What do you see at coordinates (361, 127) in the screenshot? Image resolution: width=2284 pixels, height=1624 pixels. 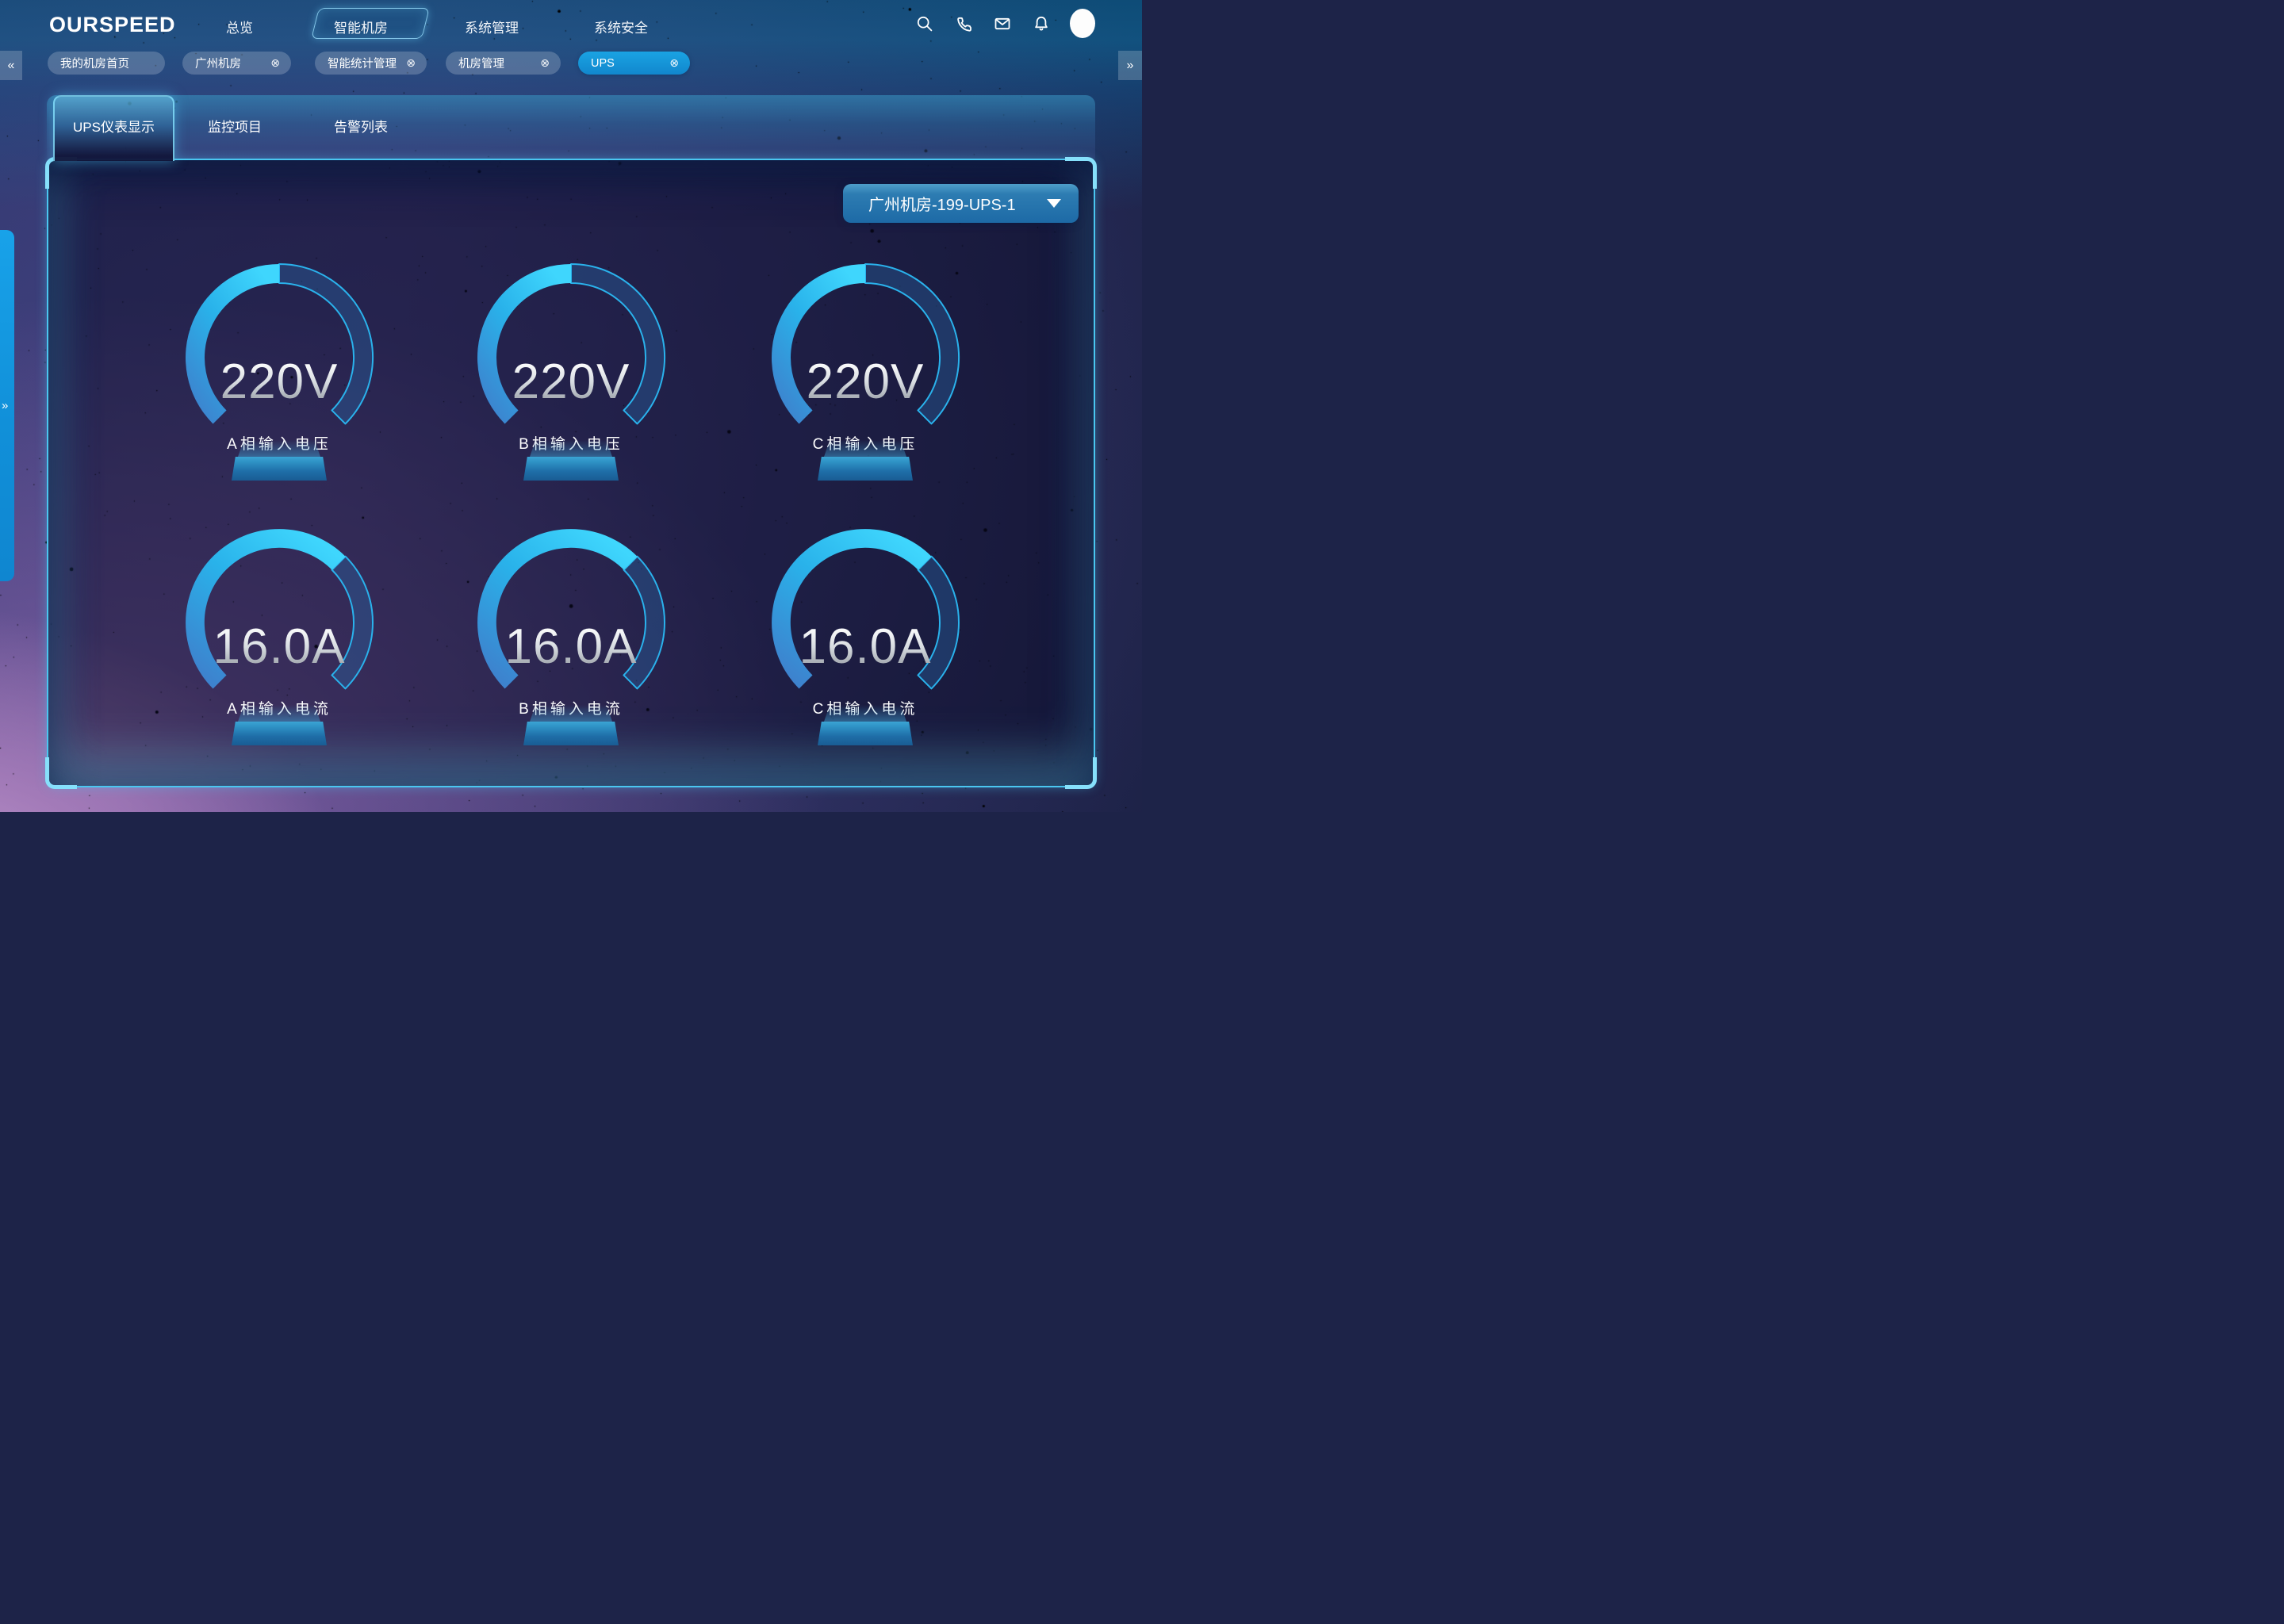 I see `tab-alarm-list: 告警列表` at bounding box center [361, 127].